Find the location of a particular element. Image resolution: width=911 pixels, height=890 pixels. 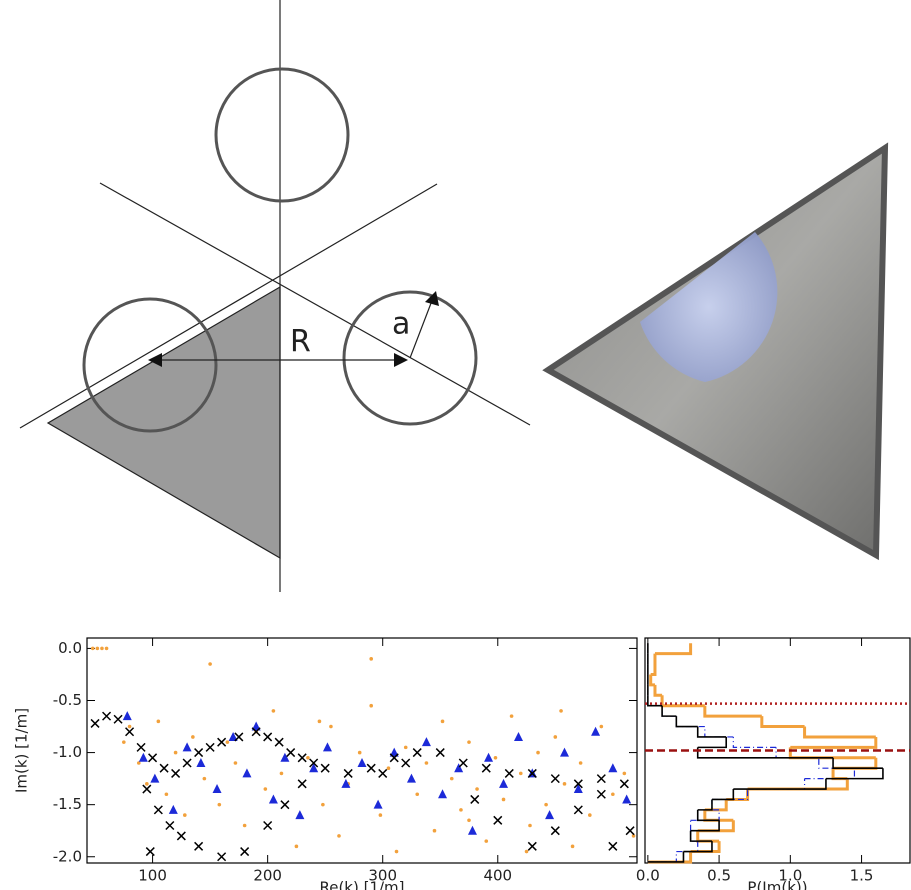

y-tick-label: -0.5 is located at coordinates (67, 700).